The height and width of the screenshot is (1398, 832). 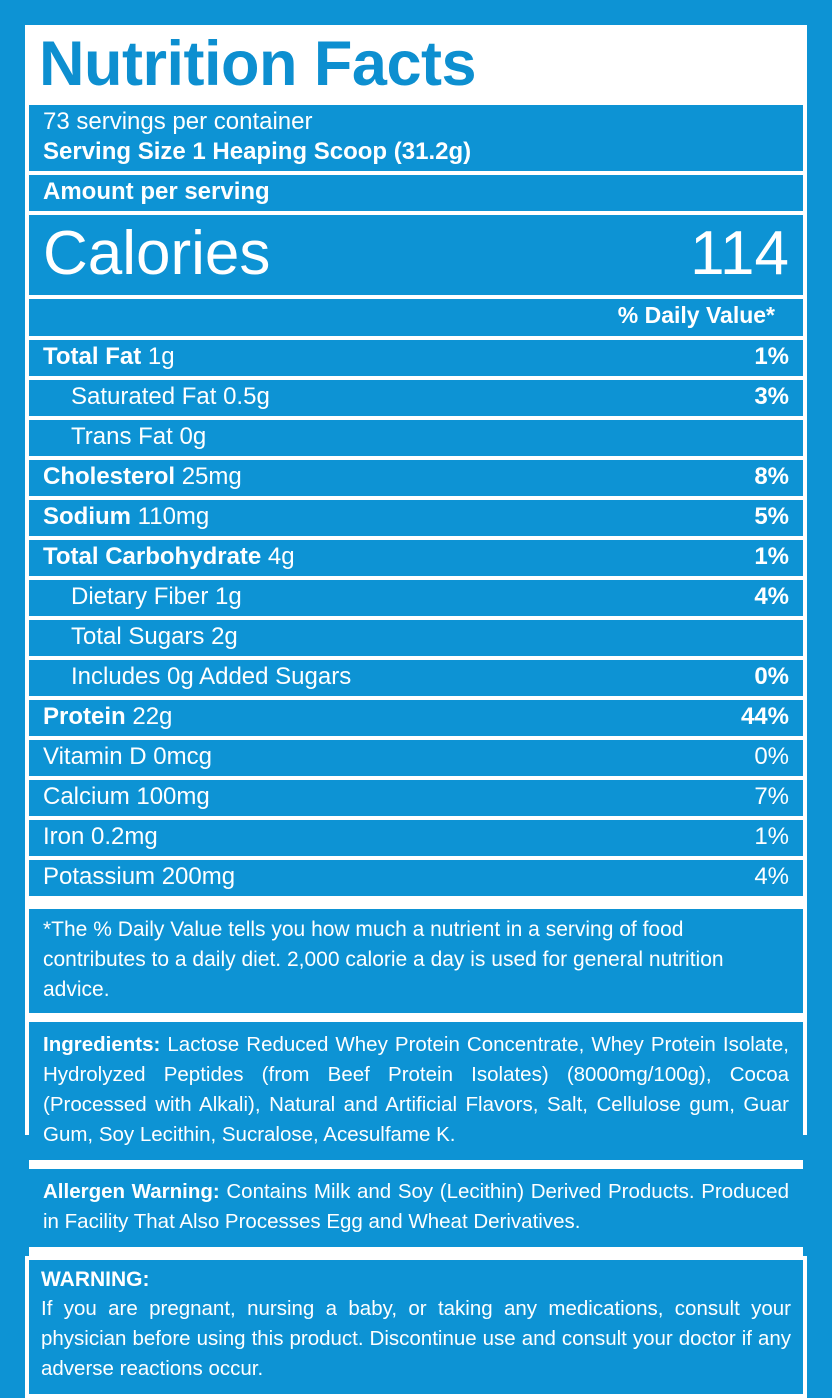 I want to click on nutrient-name: Total Carbohydrate, so click(x=152, y=556).